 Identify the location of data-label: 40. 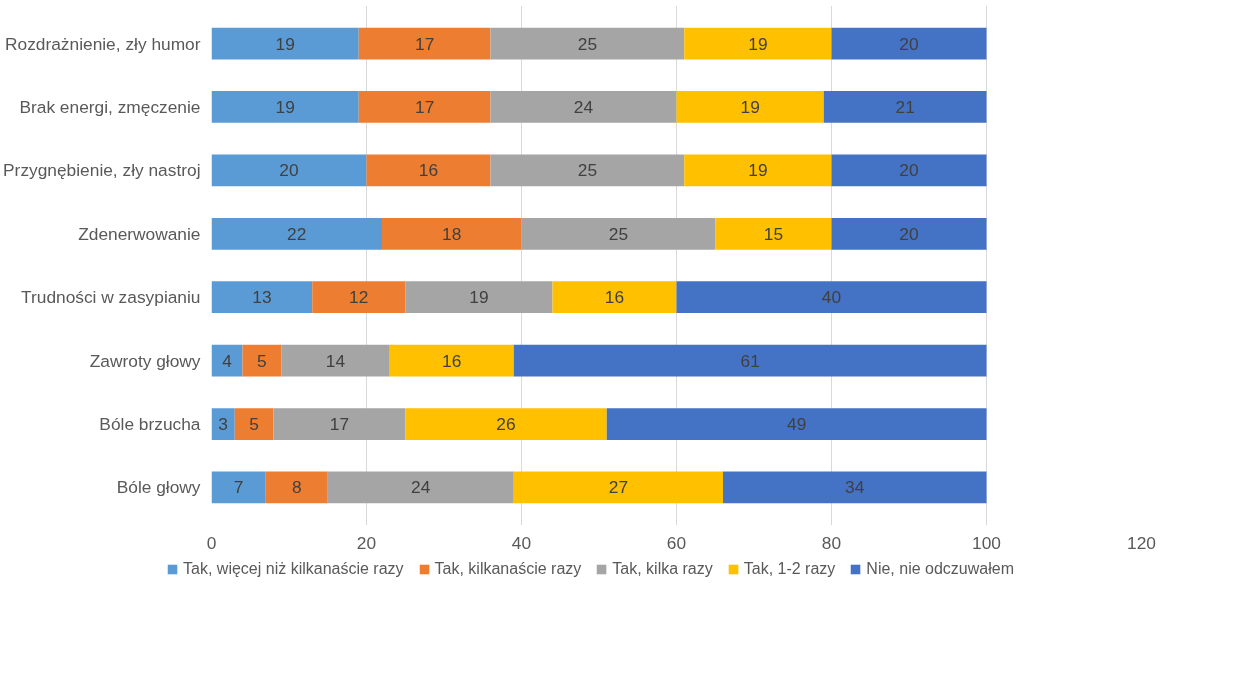
(831, 297).